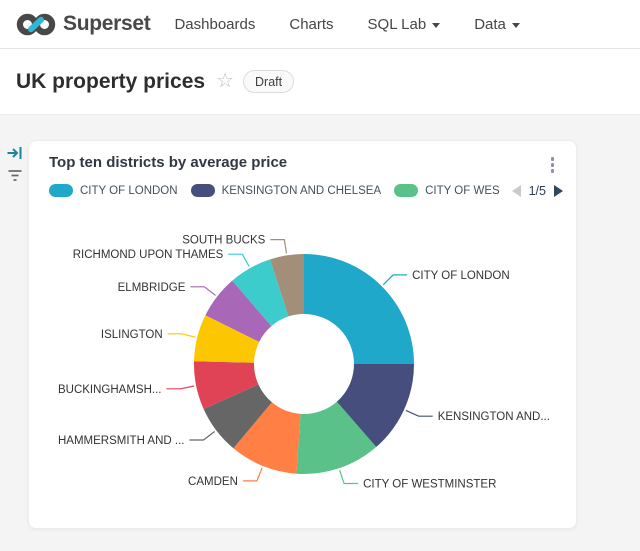  I want to click on status-badge: Draft, so click(269, 81).